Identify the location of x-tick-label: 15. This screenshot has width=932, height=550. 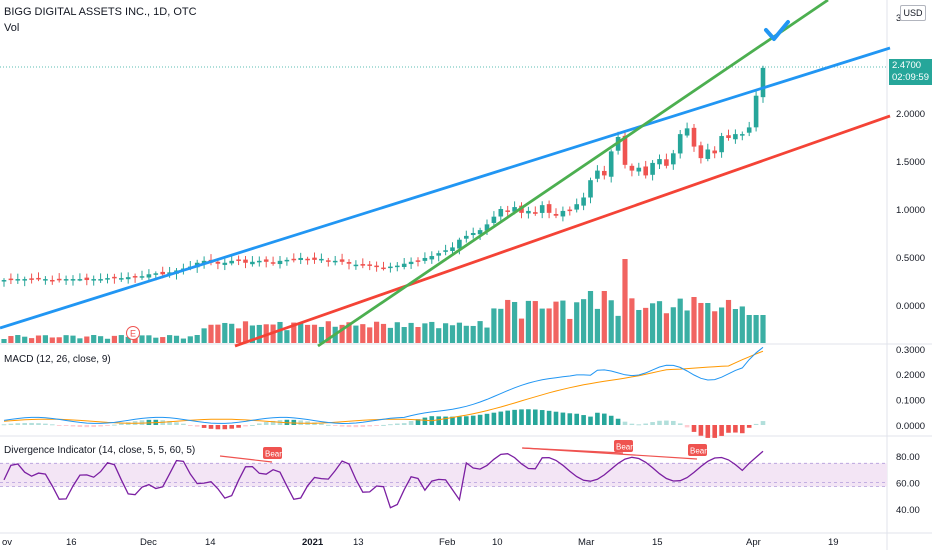
(657, 542).